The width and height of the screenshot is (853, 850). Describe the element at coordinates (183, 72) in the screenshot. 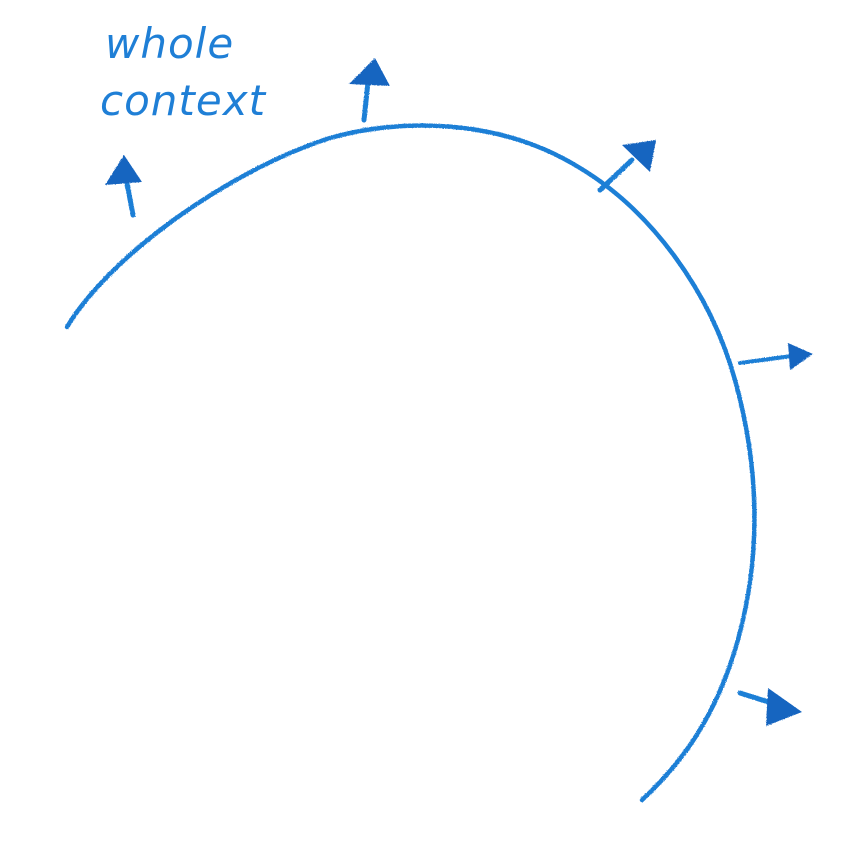

I see `label-group: whole context` at that location.